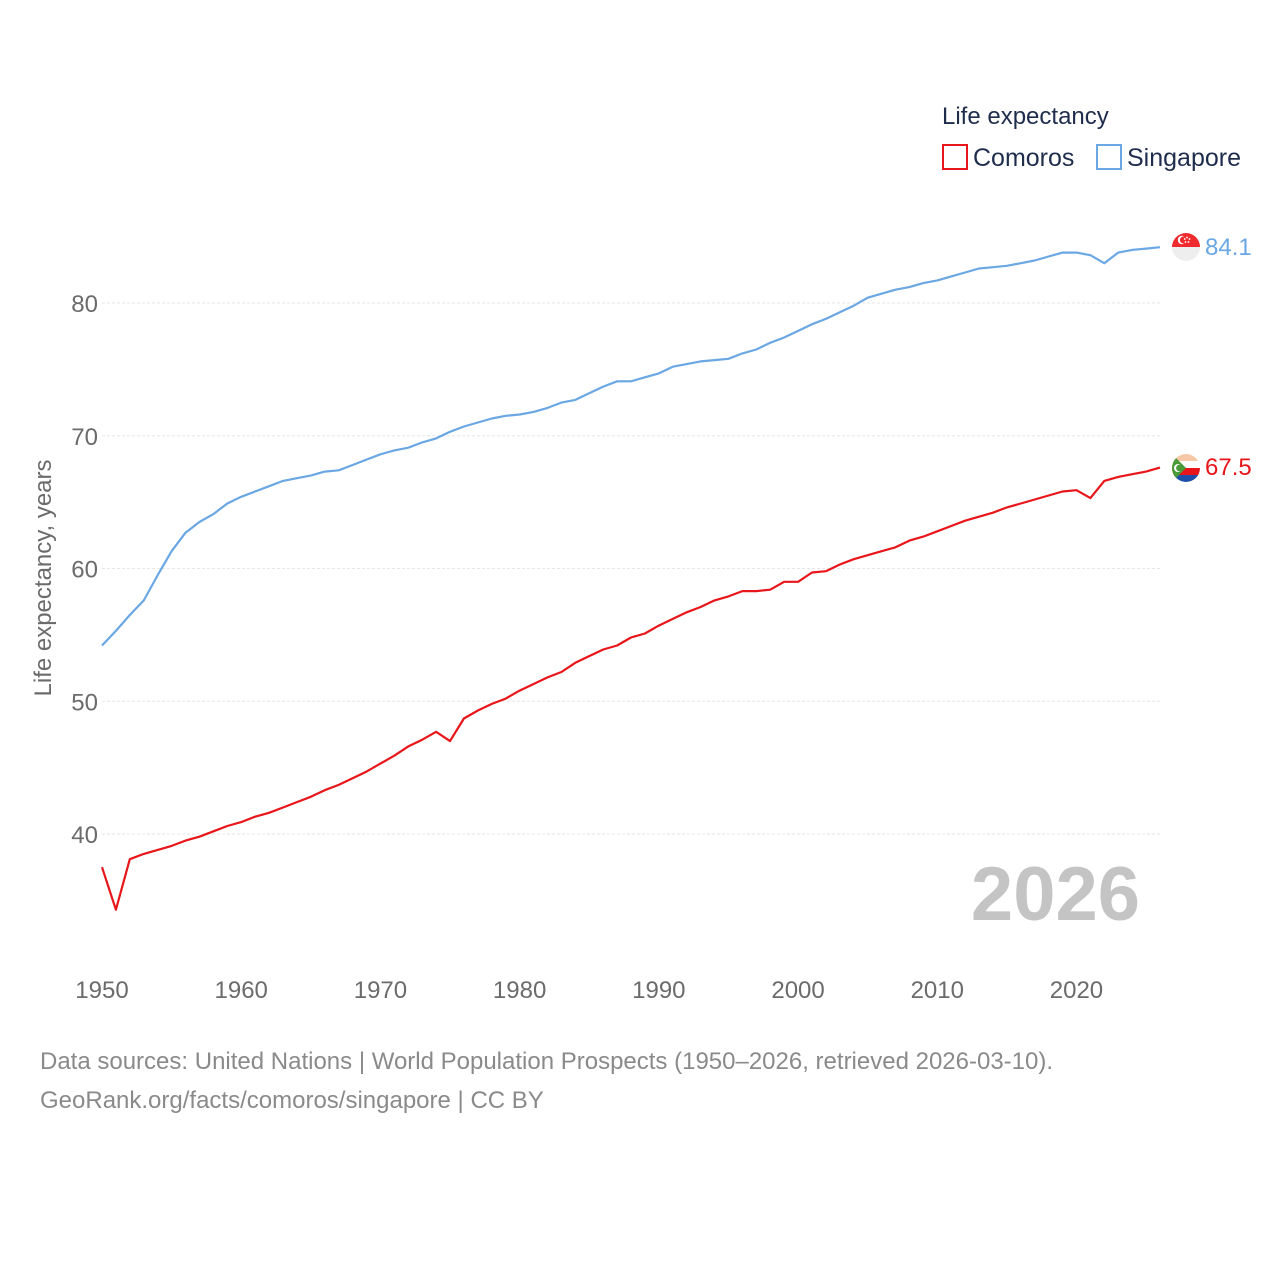 Image resolution: width=1280 pixels, height=1280 pixels. Describe the element at coordinates (101, 990) in the screenshot. I see `x-tick-label: 1950` at that location.